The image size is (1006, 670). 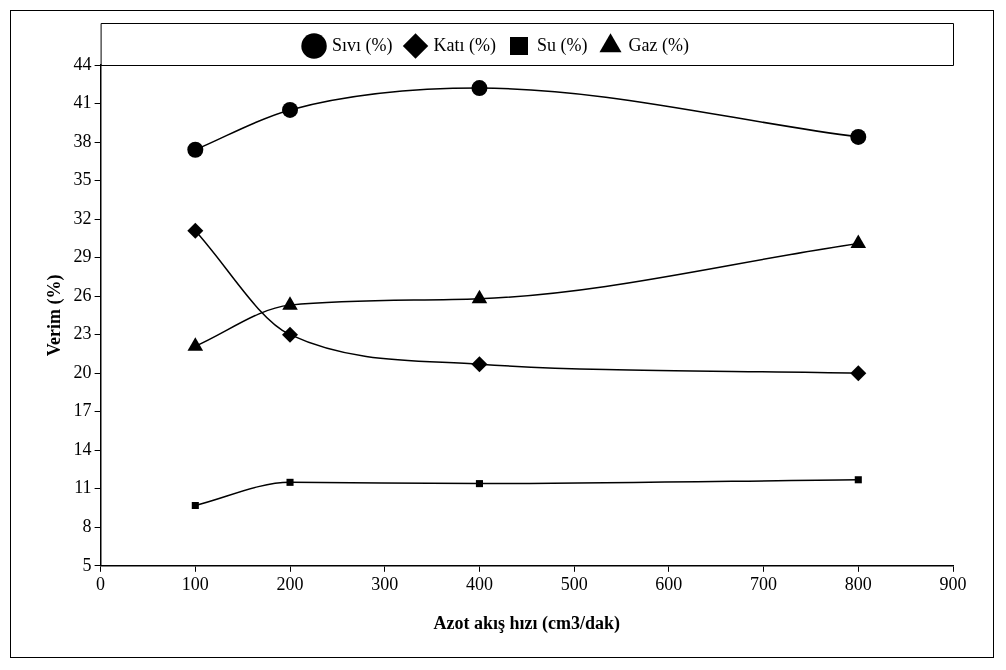 What do you see at coordinates (82, 333) in the screenshot?
I see `y-tick-label: 23` at bounding box center [82, 333].